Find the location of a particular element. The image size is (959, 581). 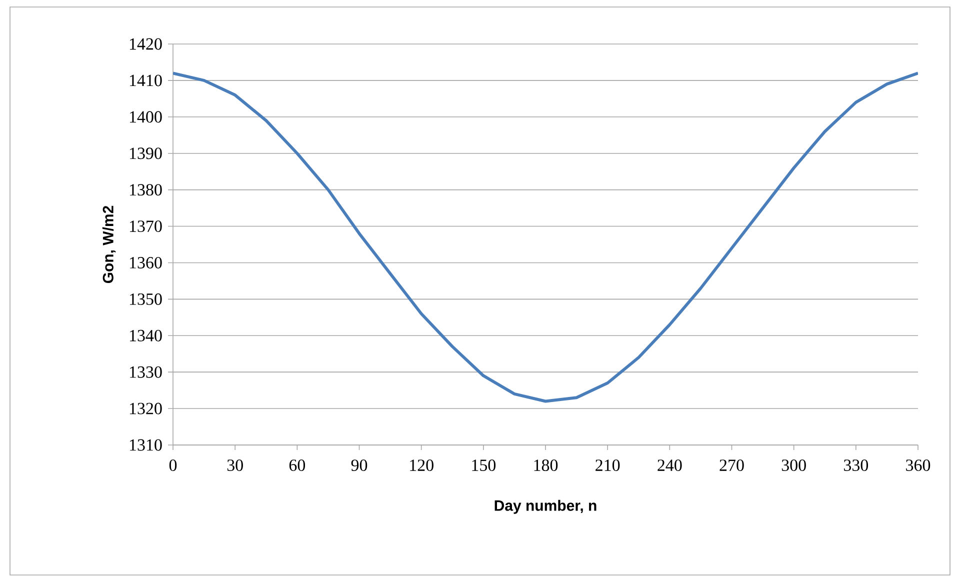

x-tick-label: 180 is located at coordinates (546, 465).